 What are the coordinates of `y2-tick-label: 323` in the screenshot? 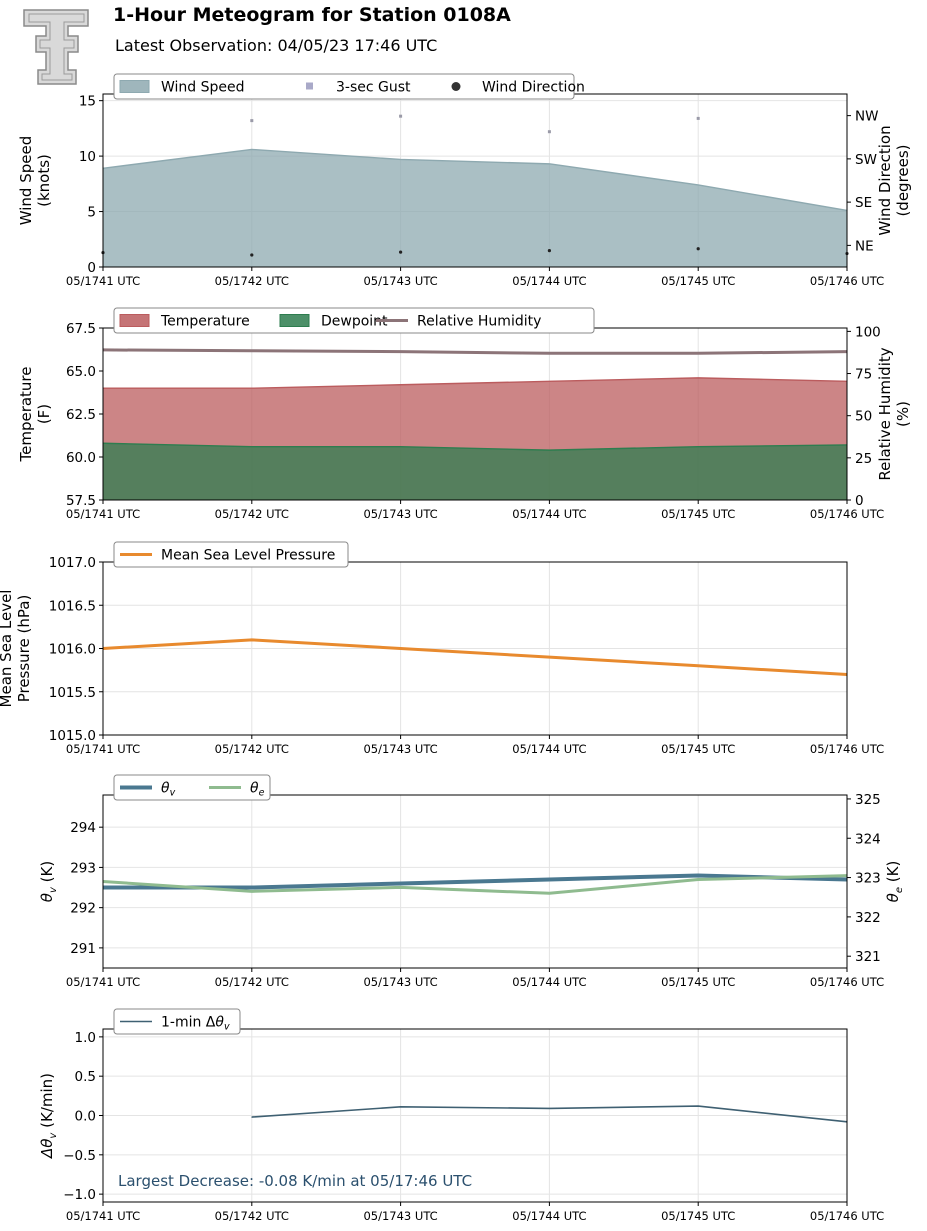 It's located at (868, 879).